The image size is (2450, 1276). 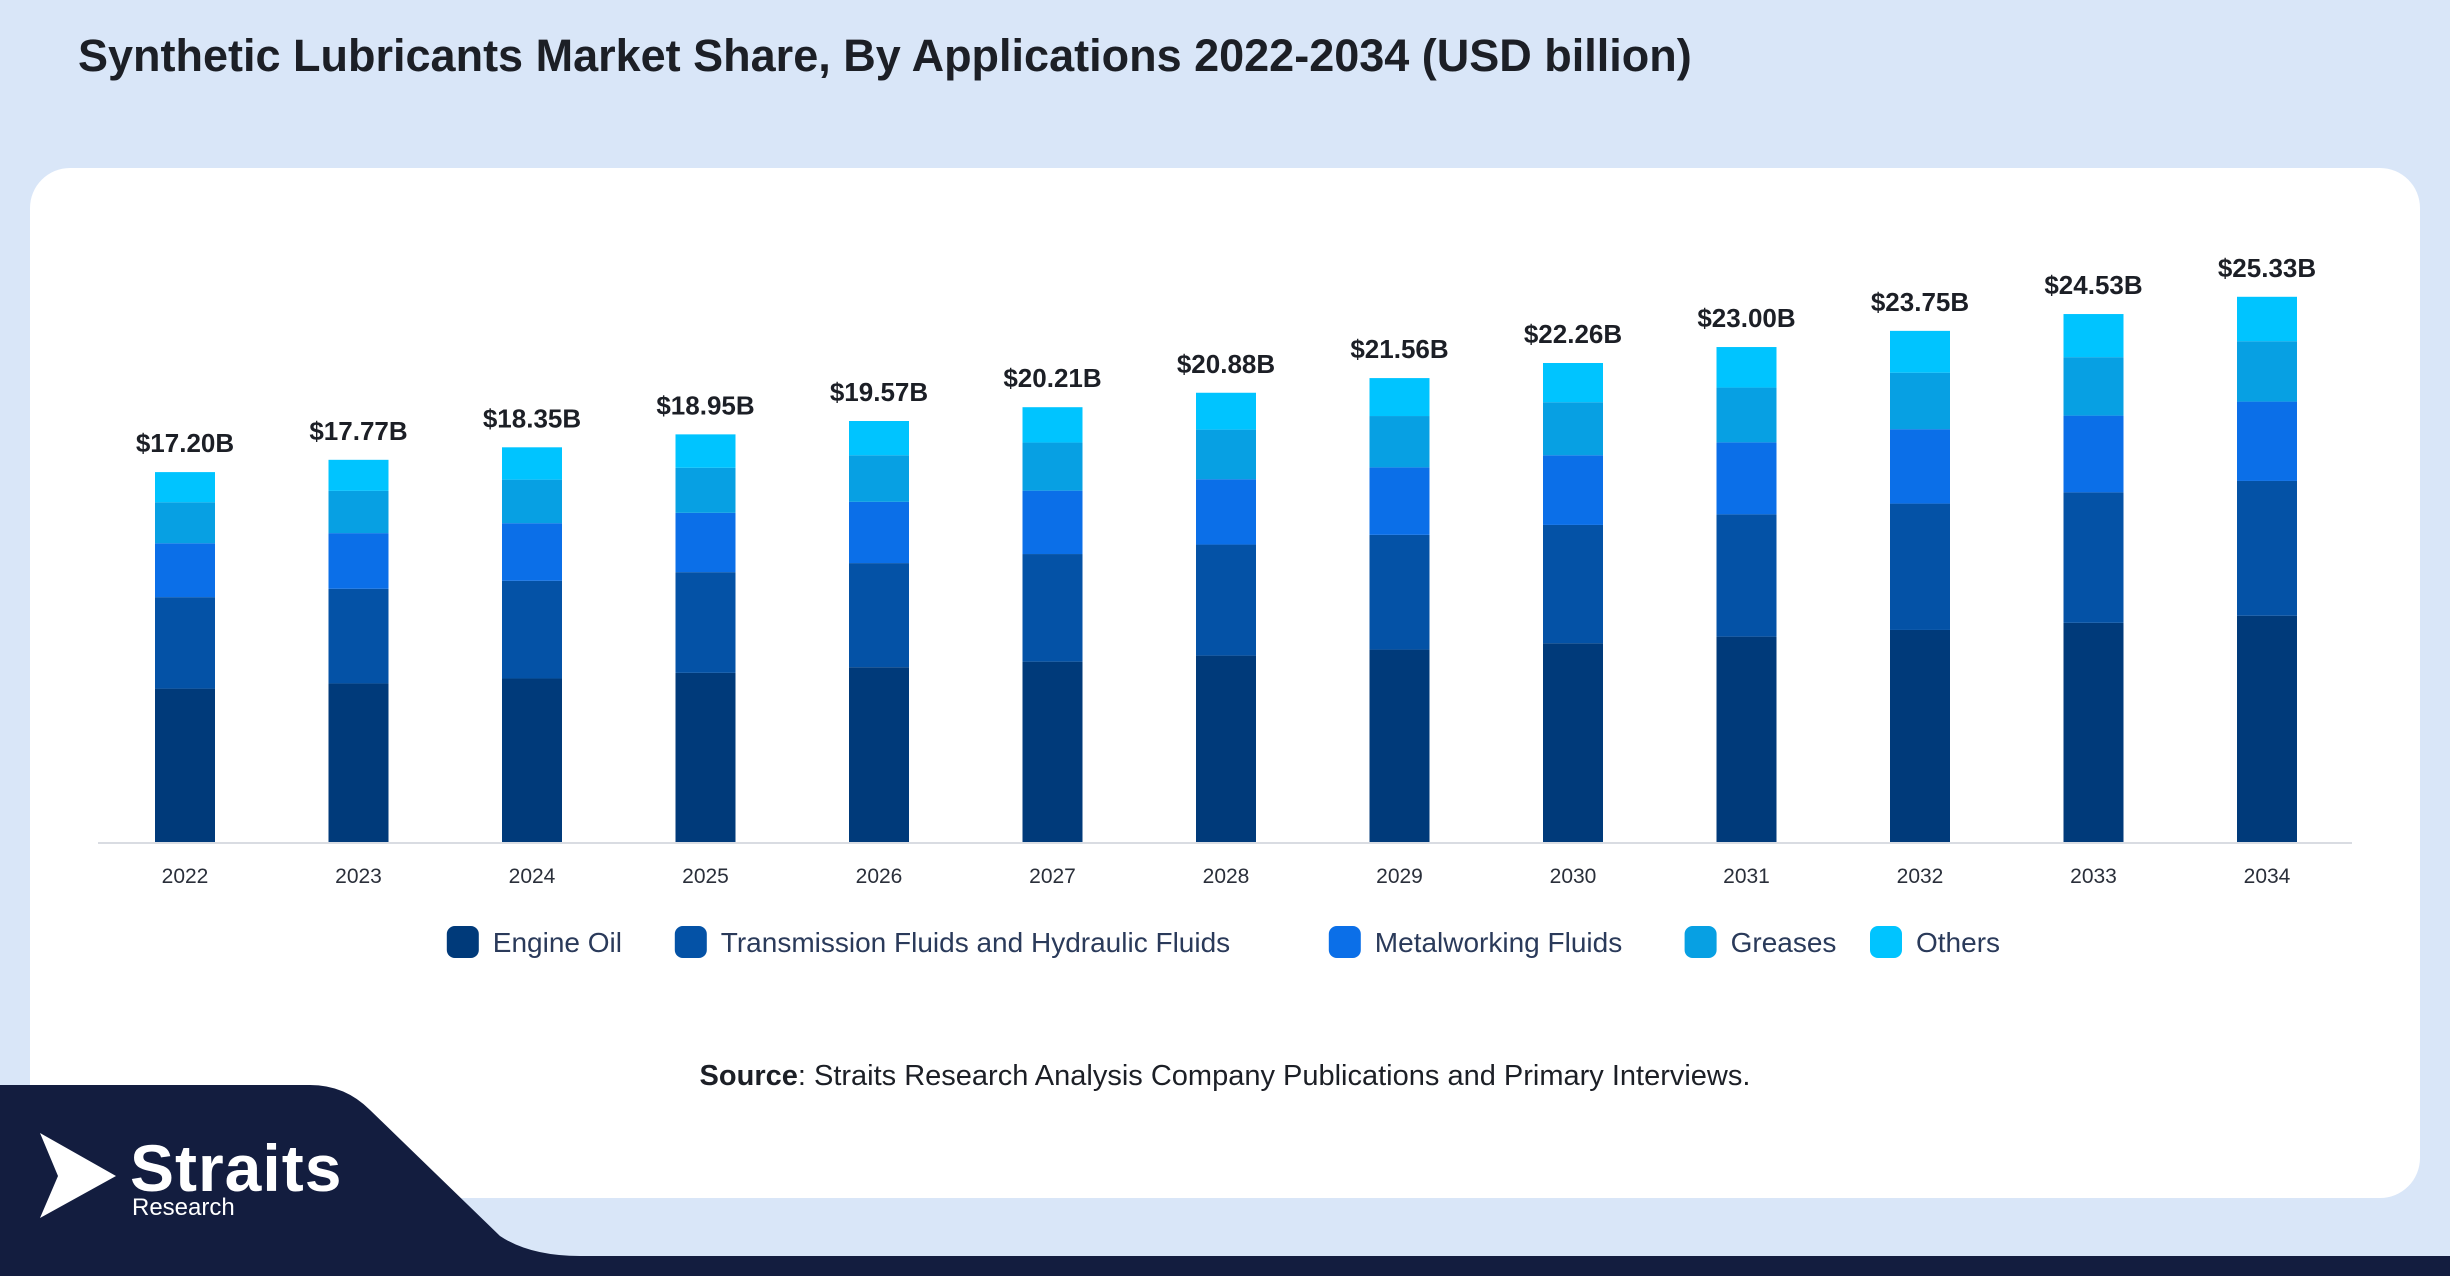 What do you see at coordinates (1226, 876) in the screenshot?
I see `x-tick-label: 2028` at bounding box center [1226, 876].